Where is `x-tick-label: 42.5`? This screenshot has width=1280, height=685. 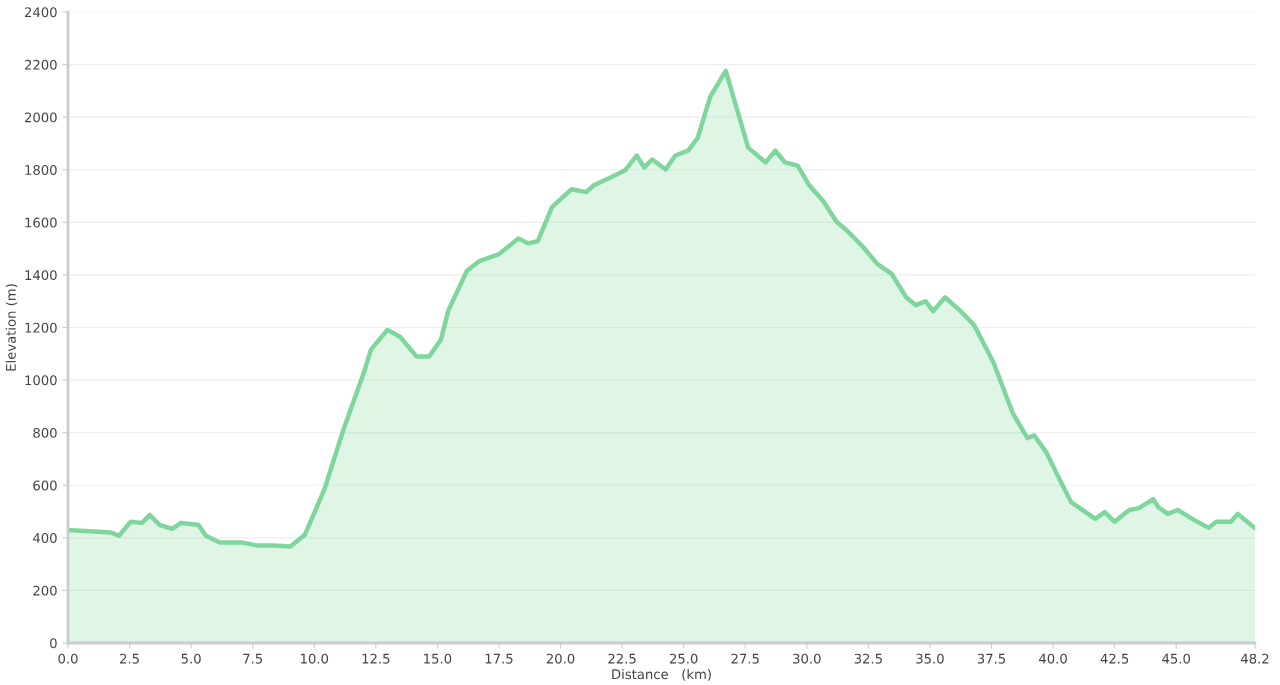 x-tick-label: 42.5 is located at coordinates (1114, 658).